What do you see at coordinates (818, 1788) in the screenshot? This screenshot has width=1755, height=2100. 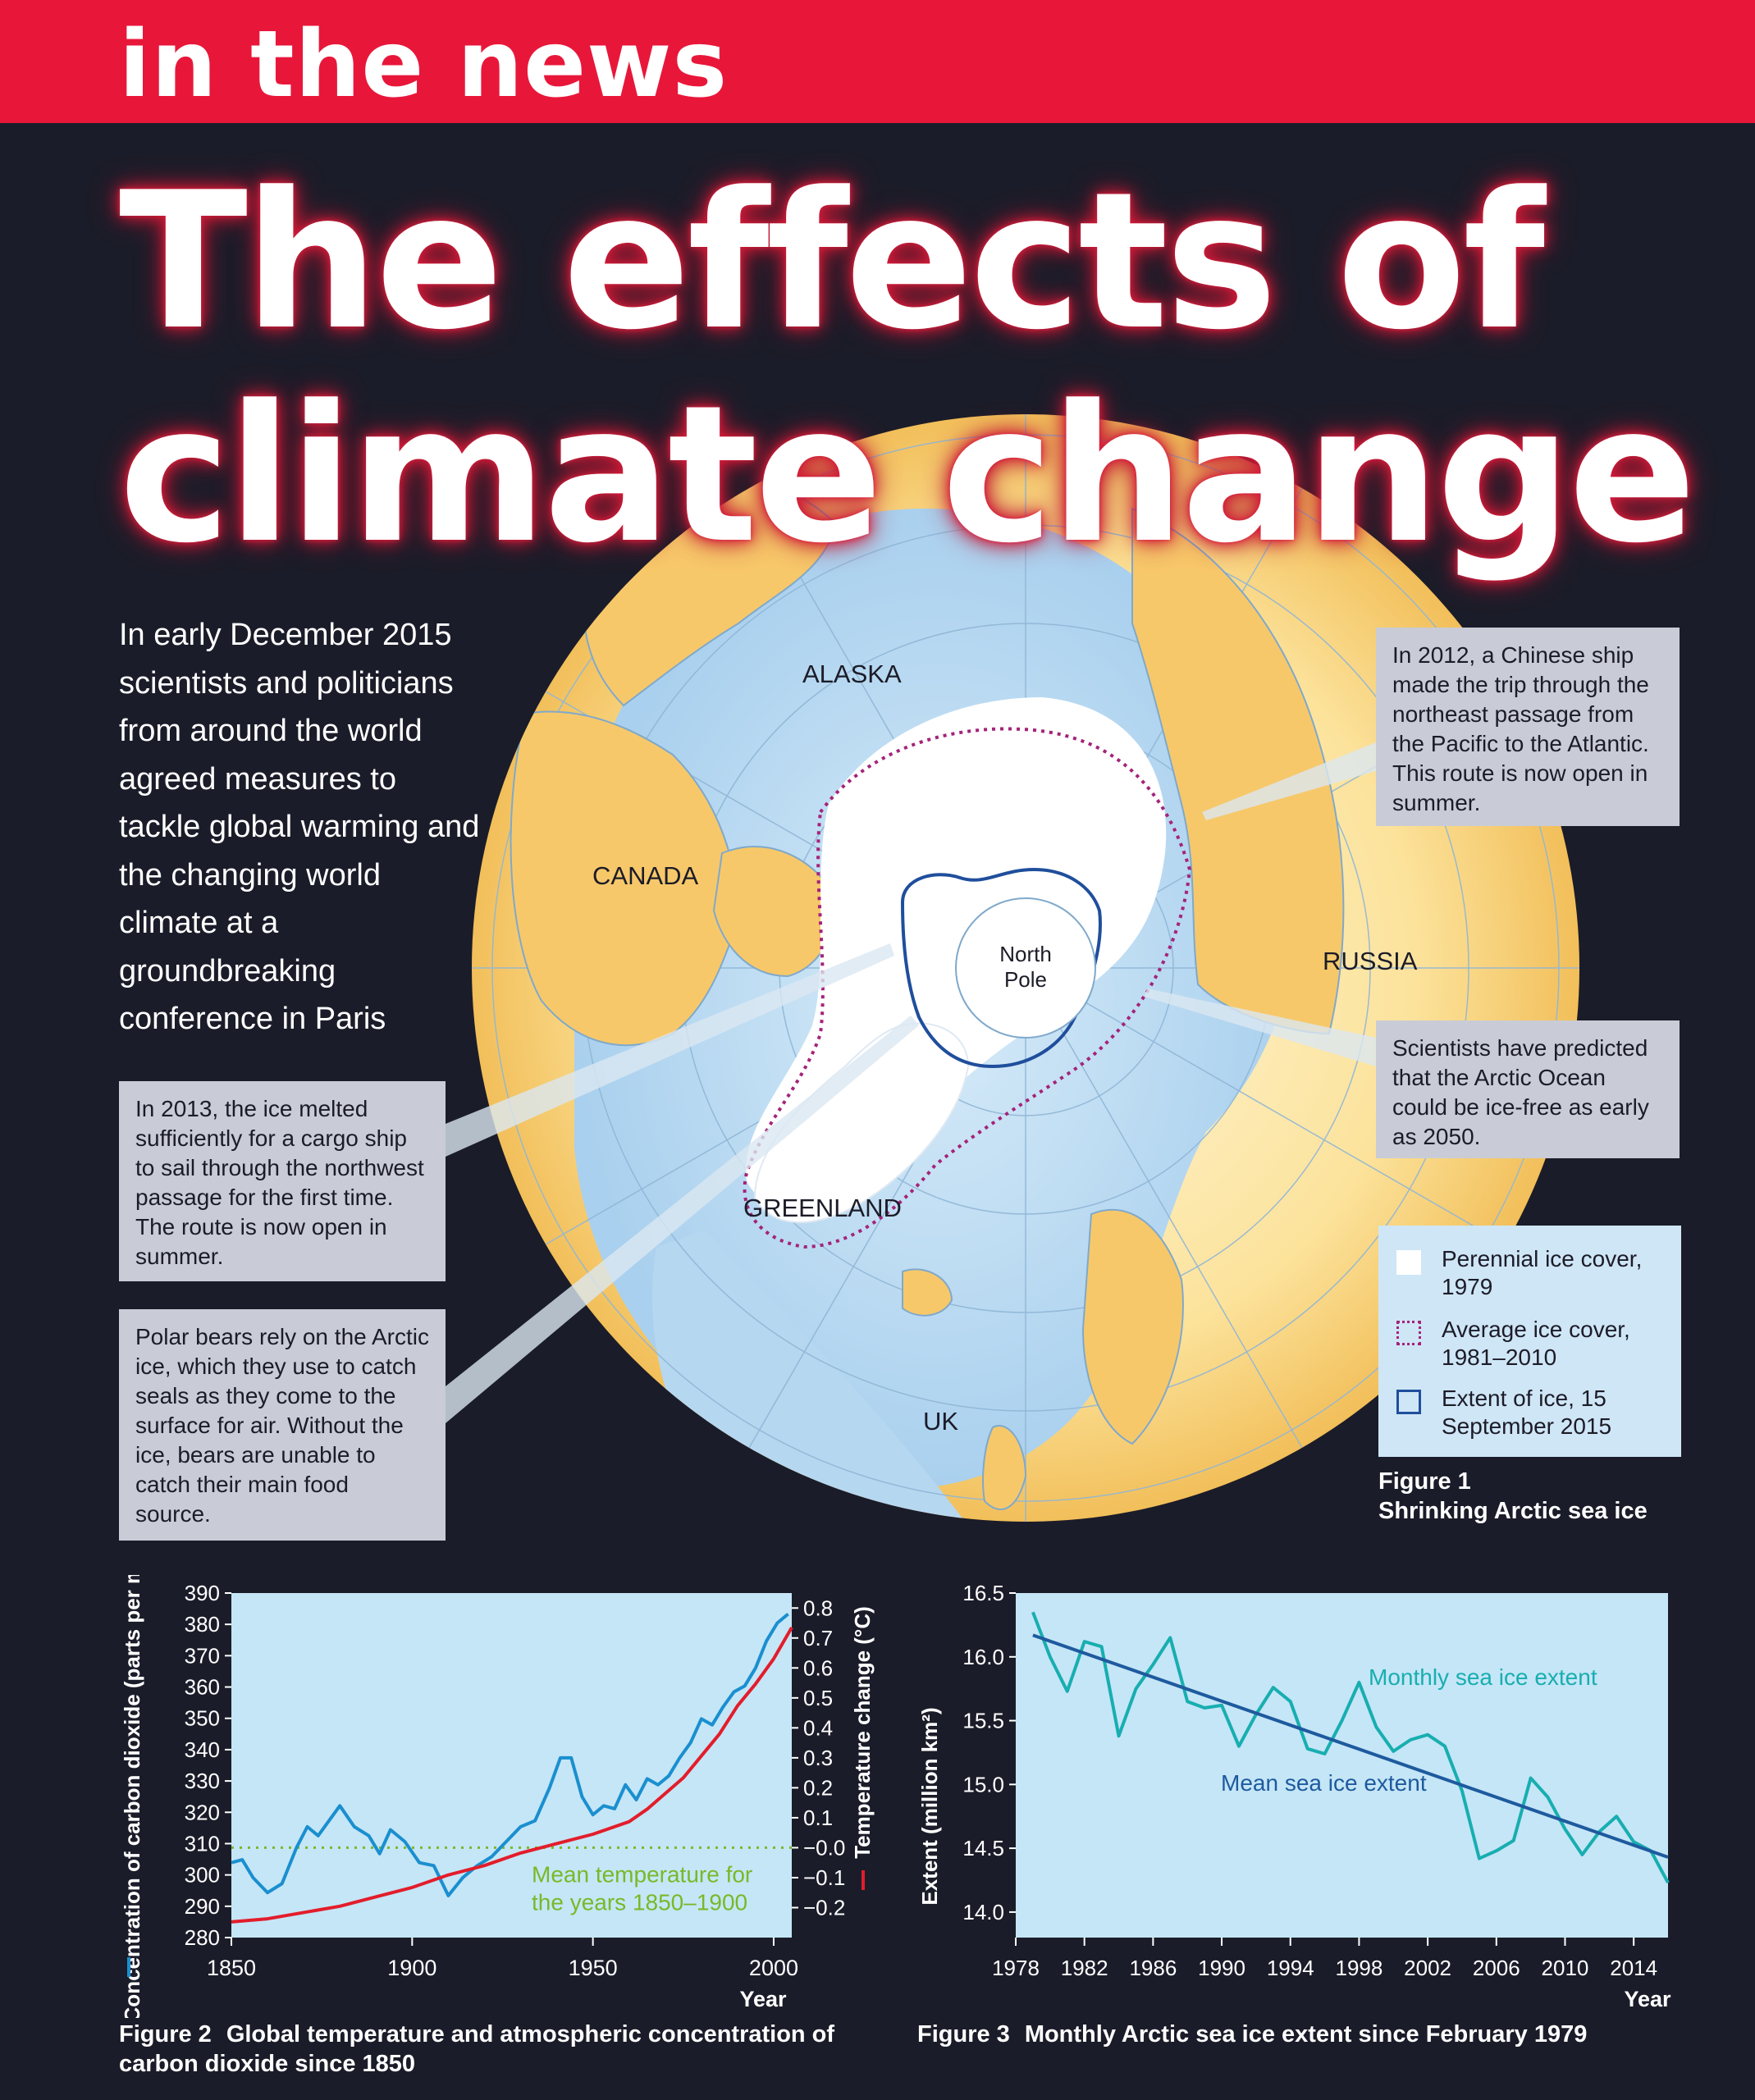 I see `y-right-tick-label: 0.2` at bounding box center [818, 1788].